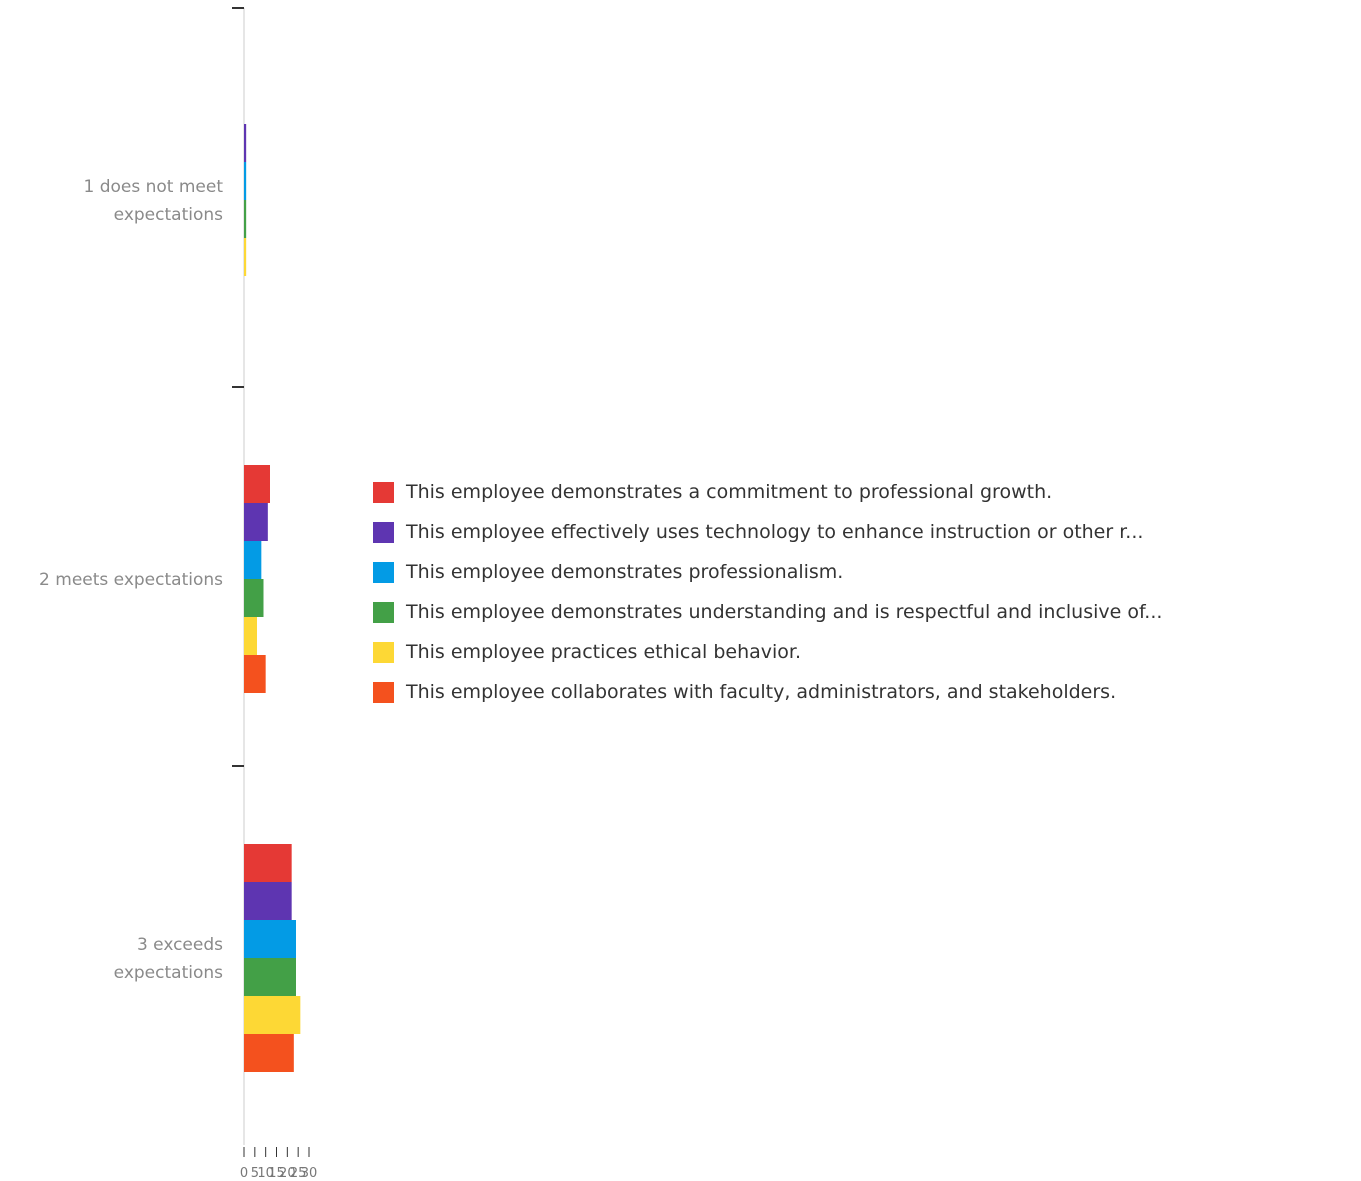 This screenshot has height=1181, width=1361. Describe the element at coordinates (244, 1173) in the screenshot. I see `x-tick-label: 0` at that location.